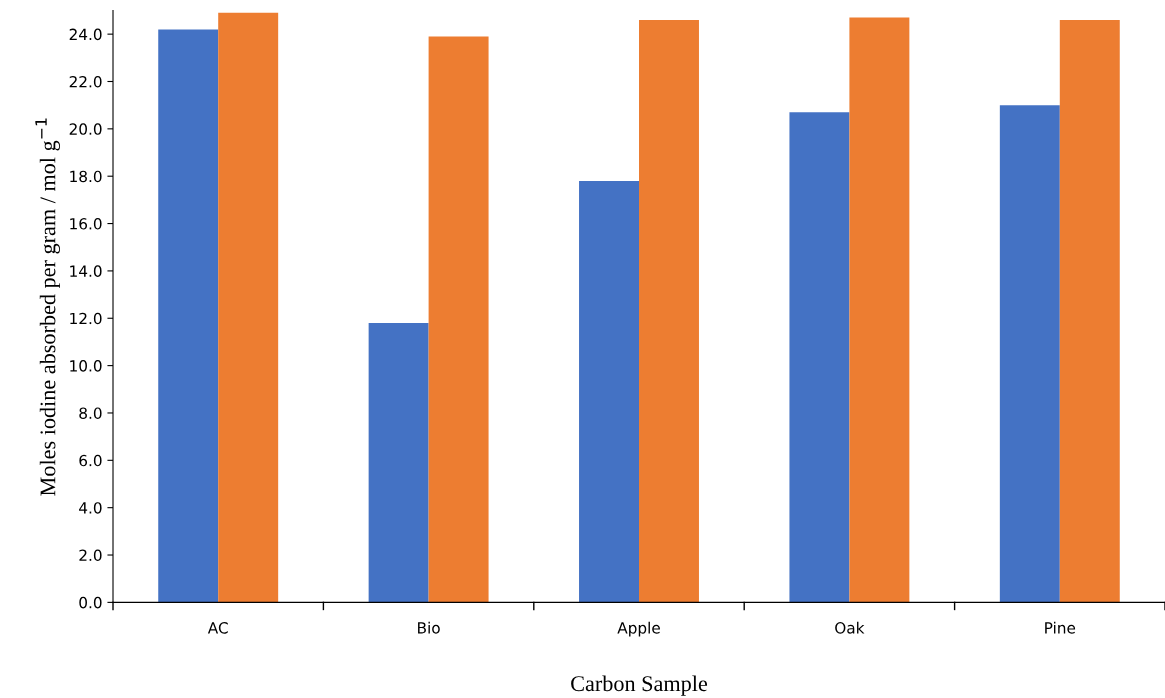 The image size is (1165, 698). Describe the element at coordinates (85, 34) in the screenshot. I see `y-tick-label: 24.0` at that location.